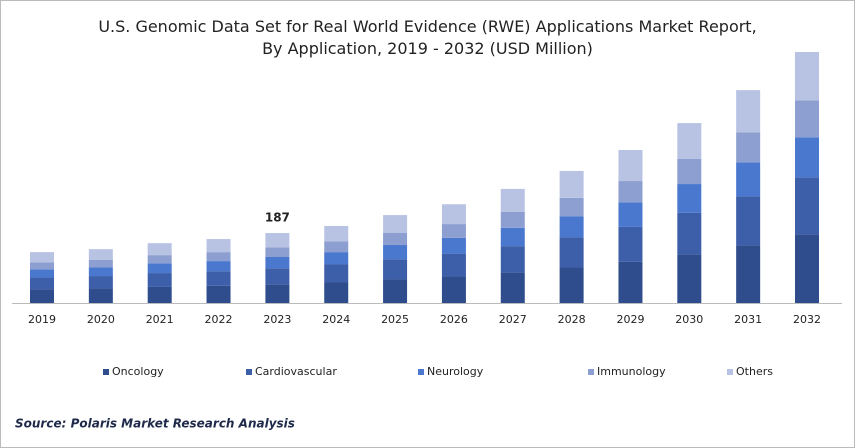 Image resolution: width=855 pixels, height=448 pixels. What do you see at coordinates (454, 319) in the screenshot?
I see `x-tick-label: 2026` at bounding box center [454, 319].